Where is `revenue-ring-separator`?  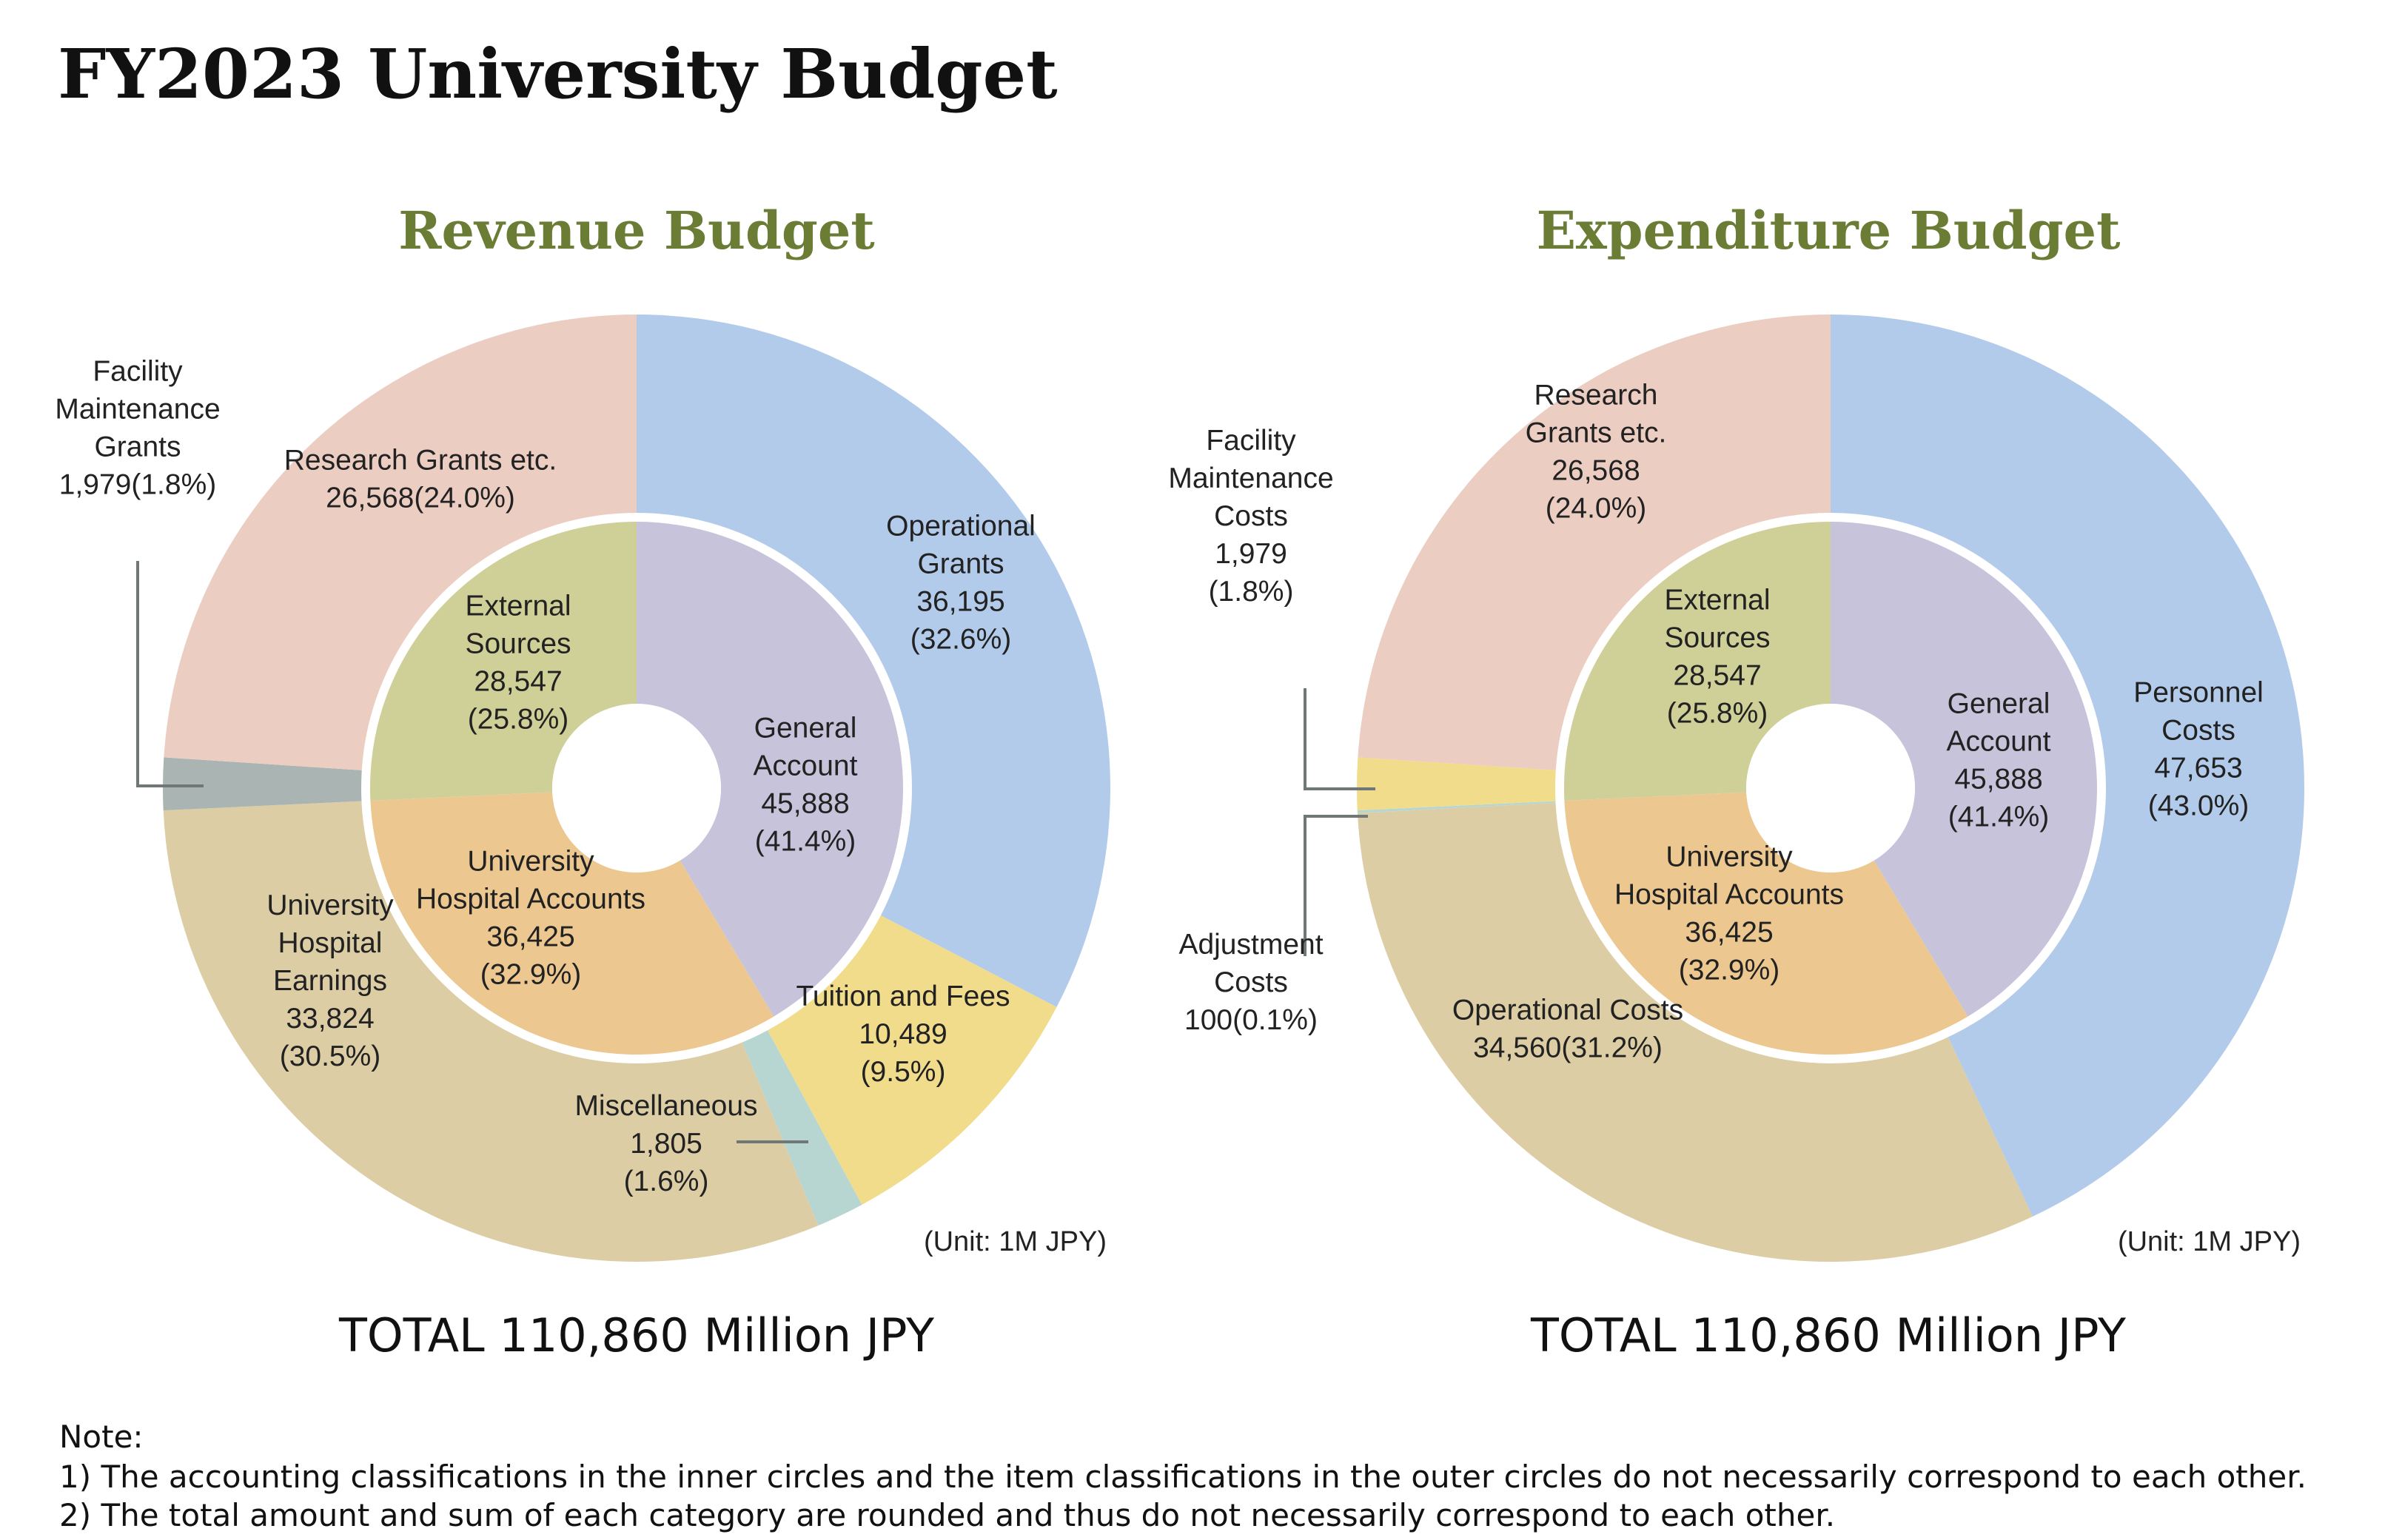
revenue-ring-separator is located at coordinates (636, 788).